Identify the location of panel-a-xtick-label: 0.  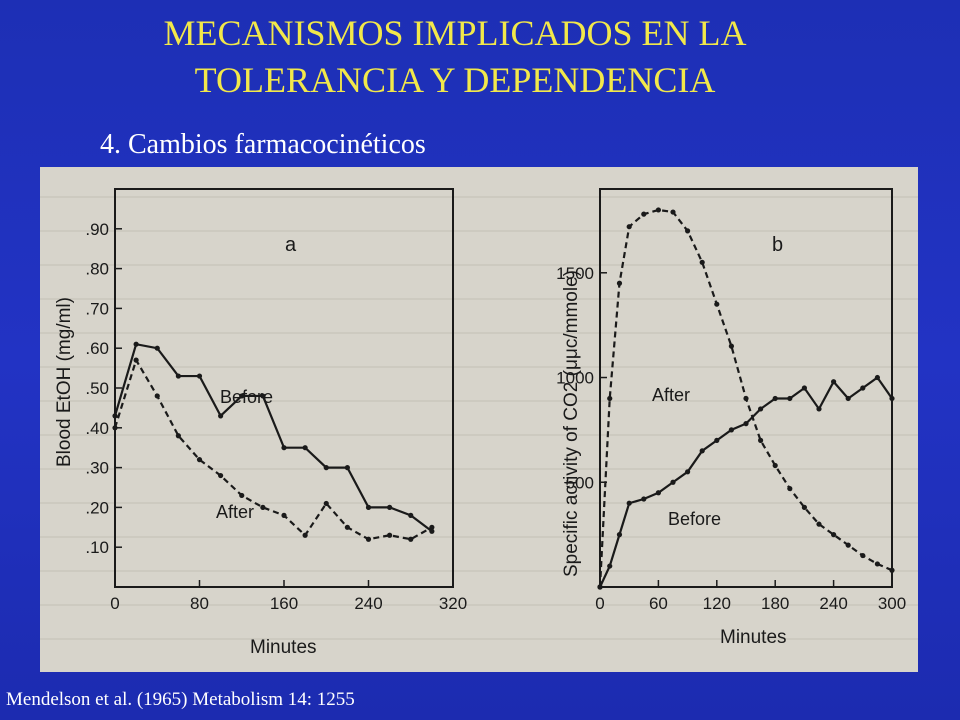
(114, 603).